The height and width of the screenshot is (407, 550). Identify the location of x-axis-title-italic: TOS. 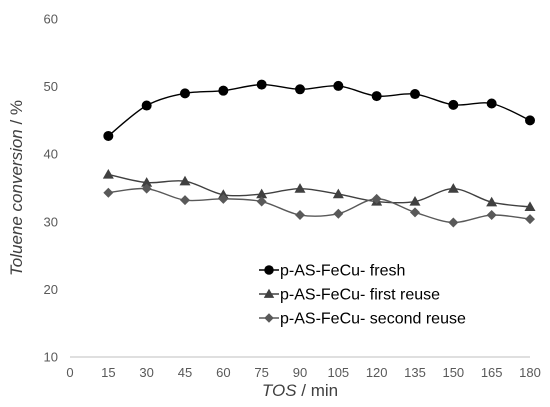
(279, 390).